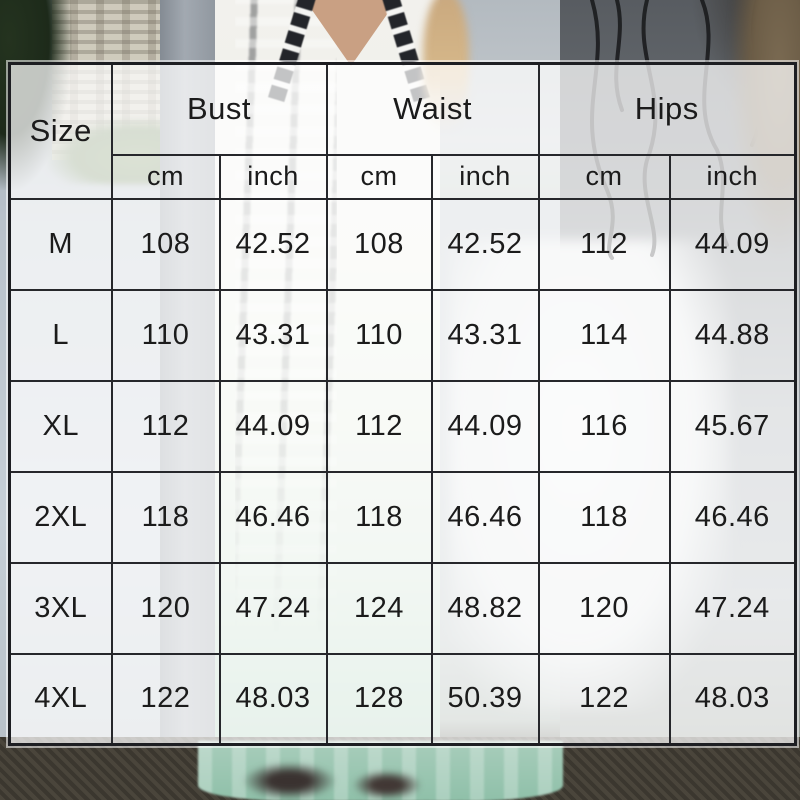 This screenshot has width=800, height=800. What do you see at coordinates (379, 608) in the screenshot?
I see `waist-cm-value: 124` at bounding box center [379, 608].